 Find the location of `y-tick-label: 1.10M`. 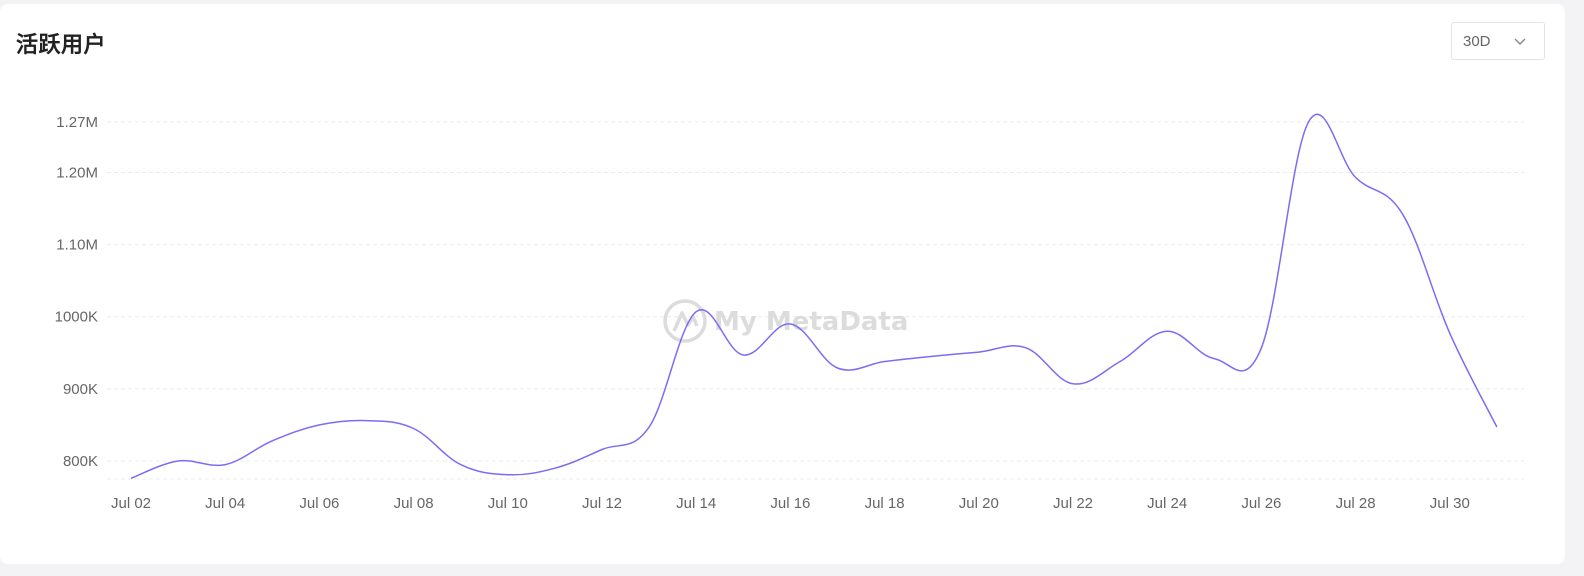

y-tick-label: 1.10M is located at coordinates (77, 245).